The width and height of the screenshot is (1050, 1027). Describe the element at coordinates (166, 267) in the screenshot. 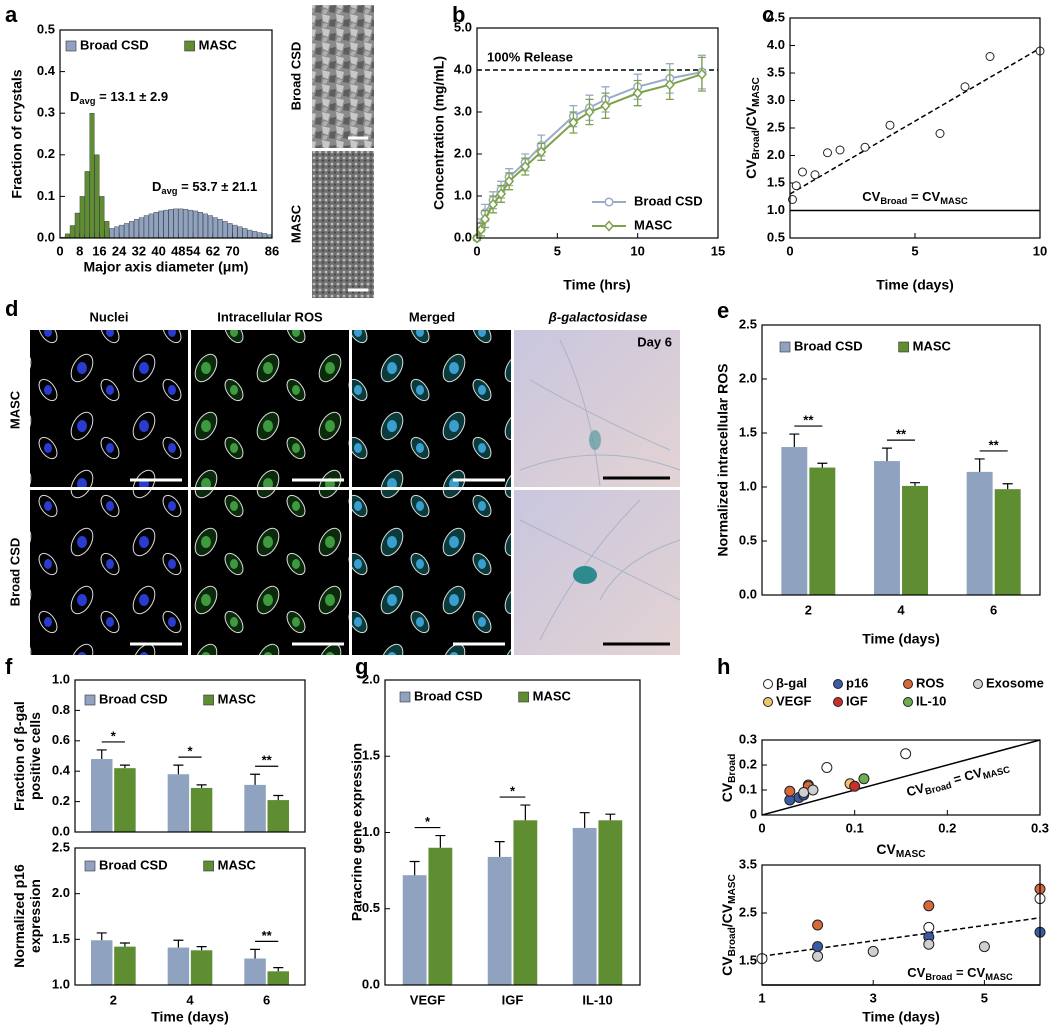

I see `x-axis-label: Major axis diameter (μm)` at that location.